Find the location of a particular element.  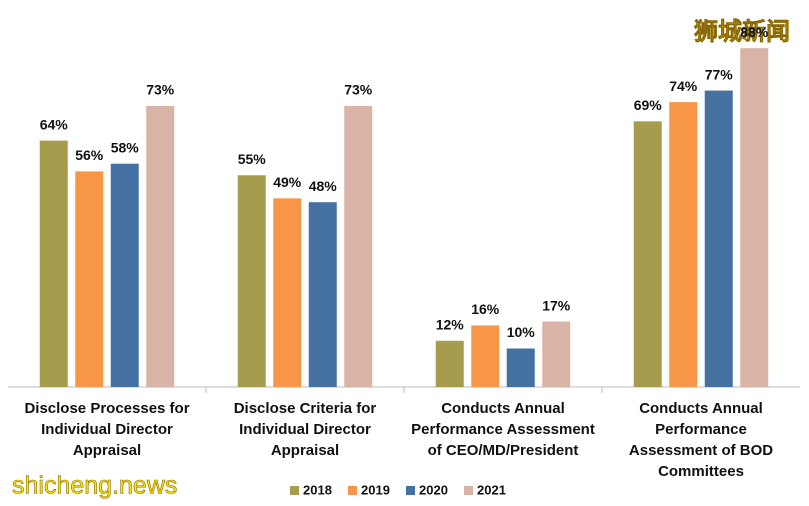

x-tick-label: Performance Assessment is located at coordinates (503, 429).